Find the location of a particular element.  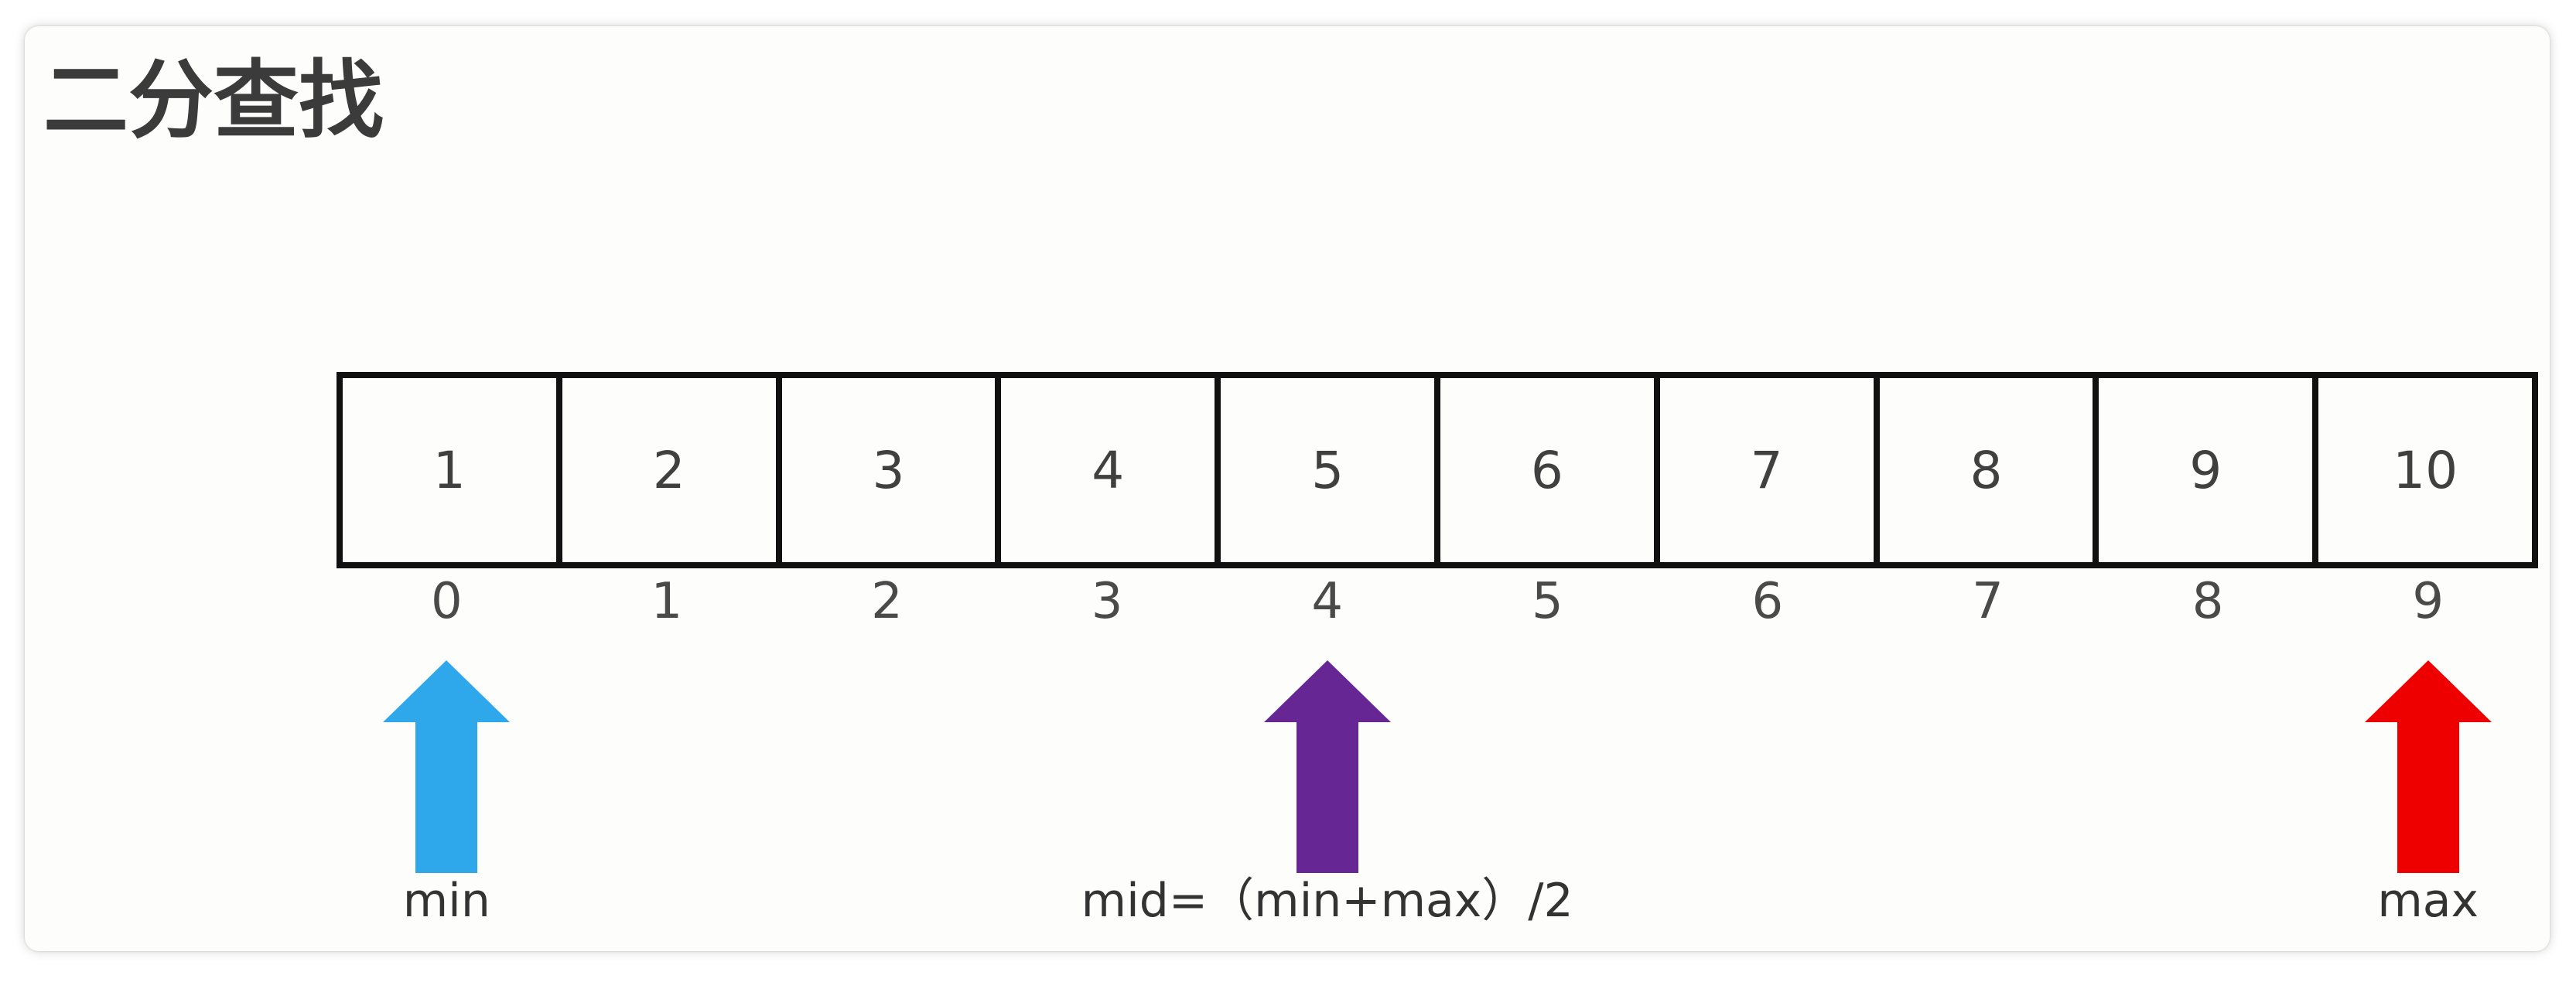

index-label: 5 is located at coordinates (1547, 601).